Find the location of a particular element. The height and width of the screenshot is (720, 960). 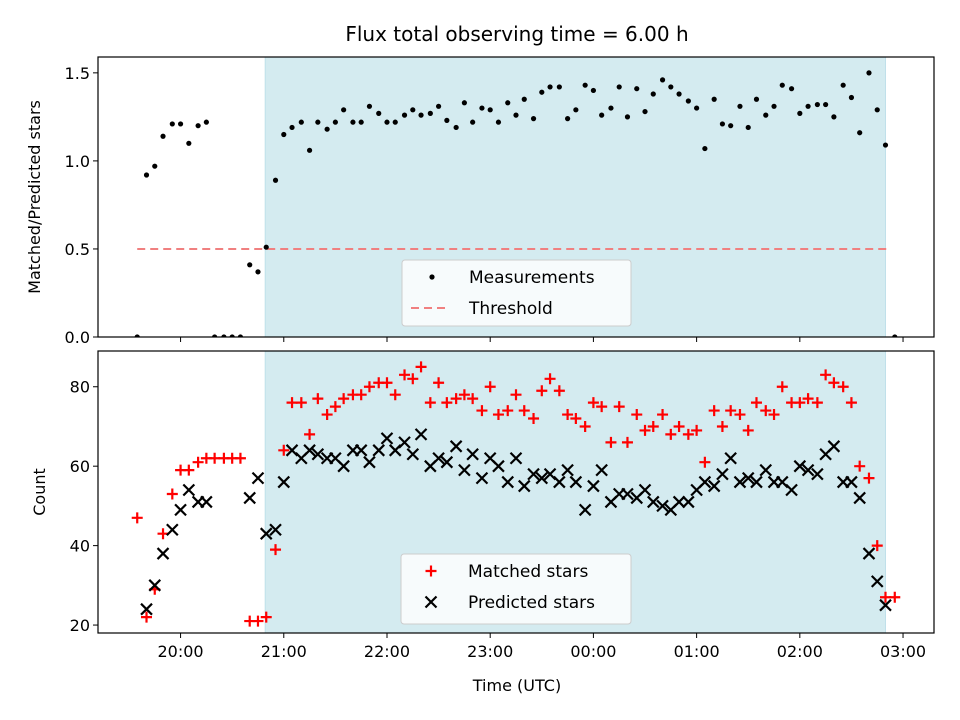

y-tick-label: 1.5 is located at coordinates (77, 73).